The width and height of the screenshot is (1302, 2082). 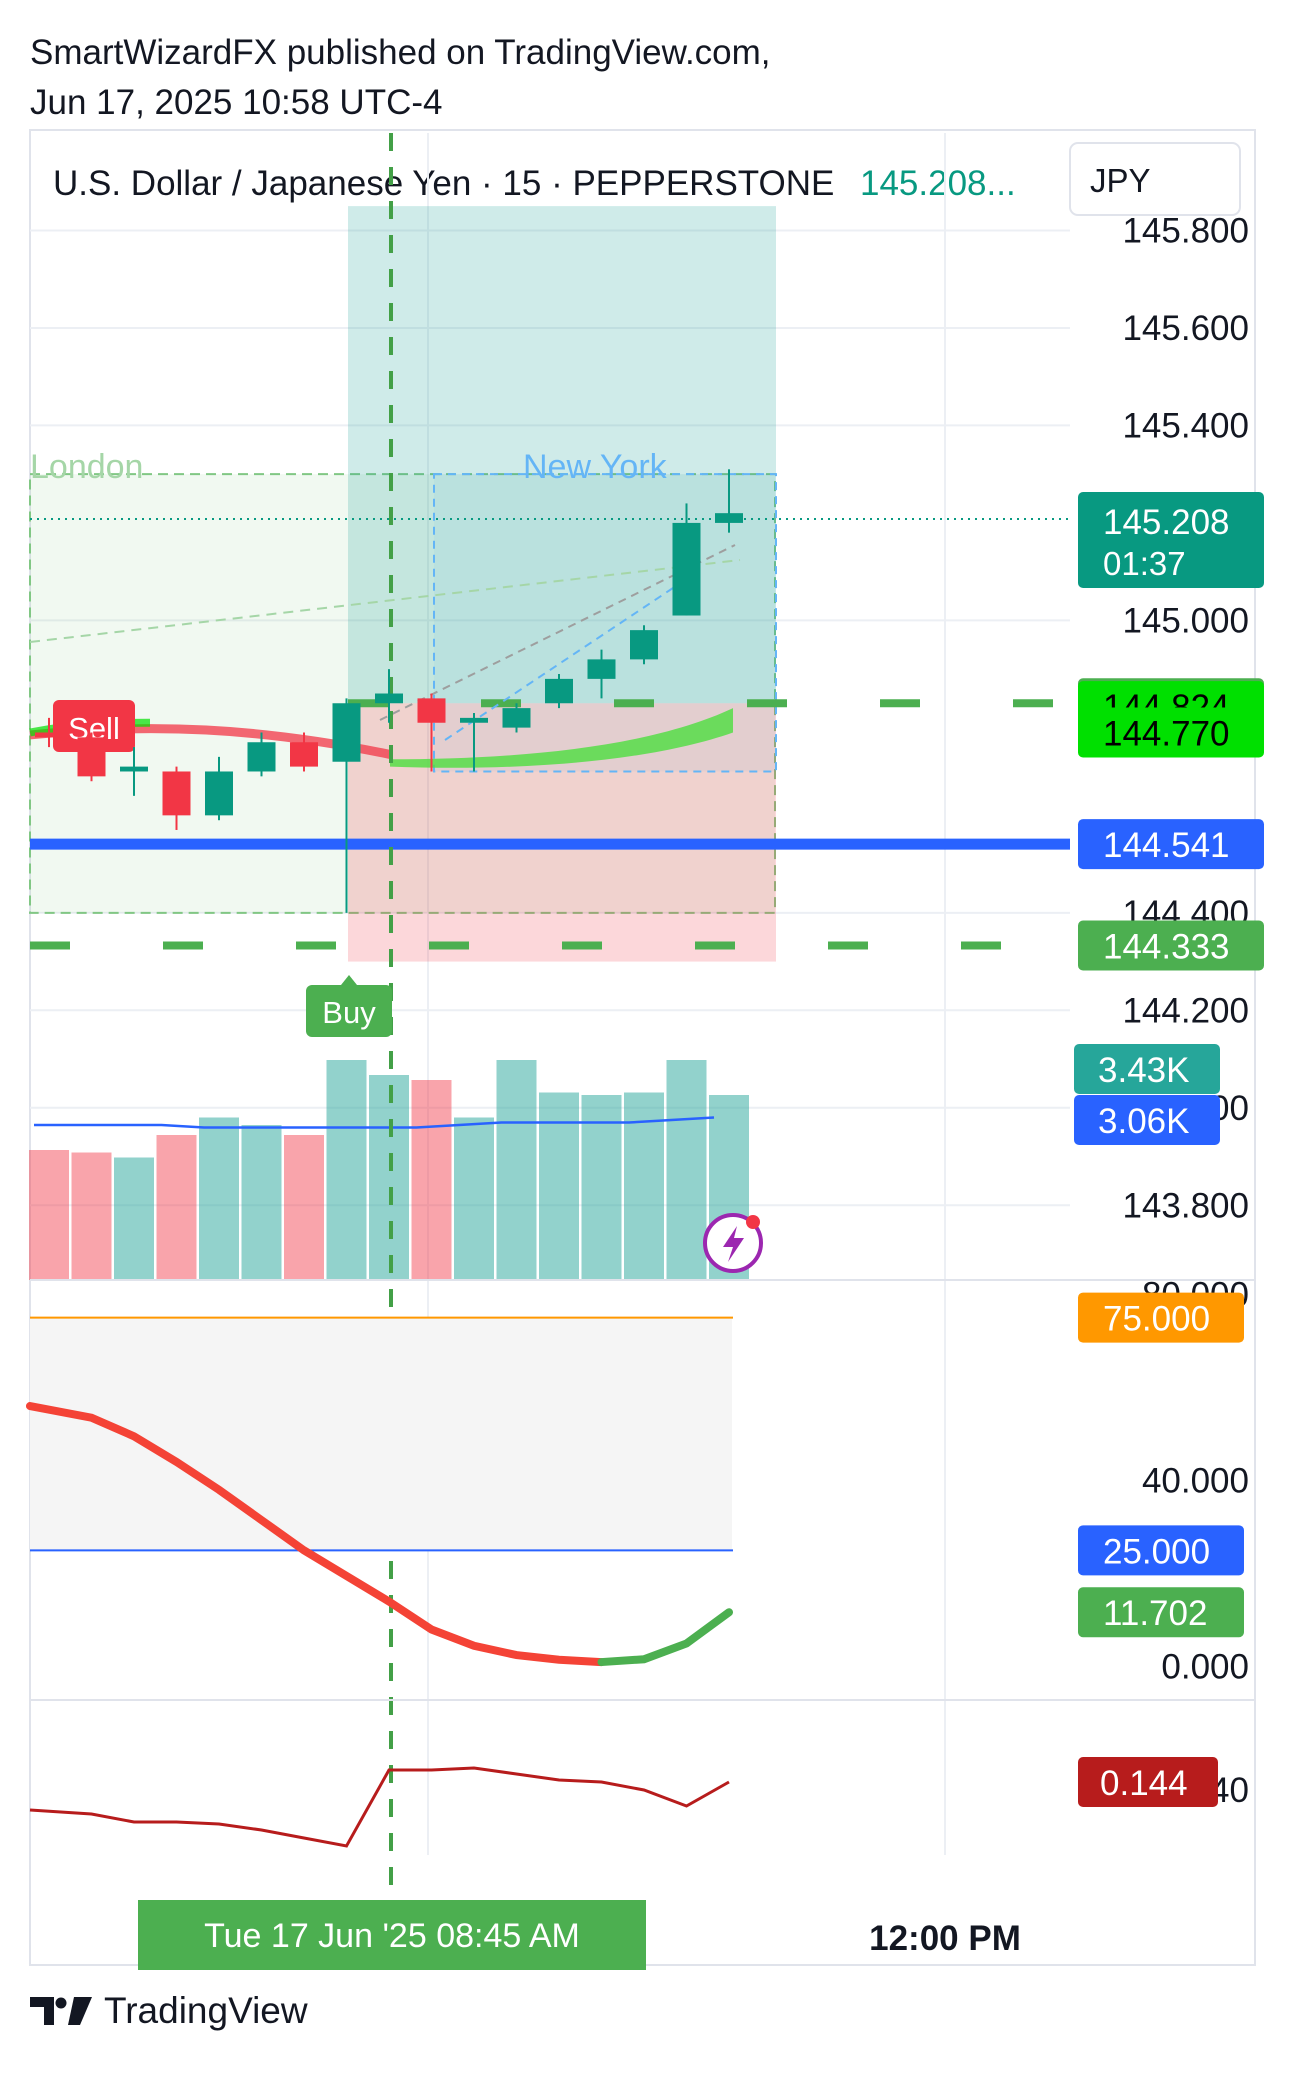 I want to click on footer: TradingView, so click(x=169, y=2011).